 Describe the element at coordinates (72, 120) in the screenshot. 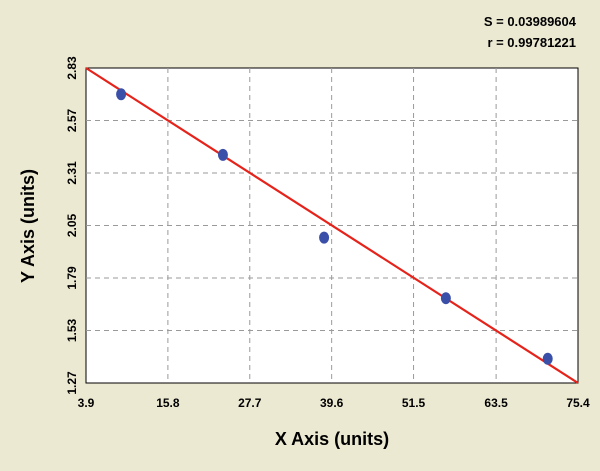

I see `y-tick-label: 2.57` at that location.